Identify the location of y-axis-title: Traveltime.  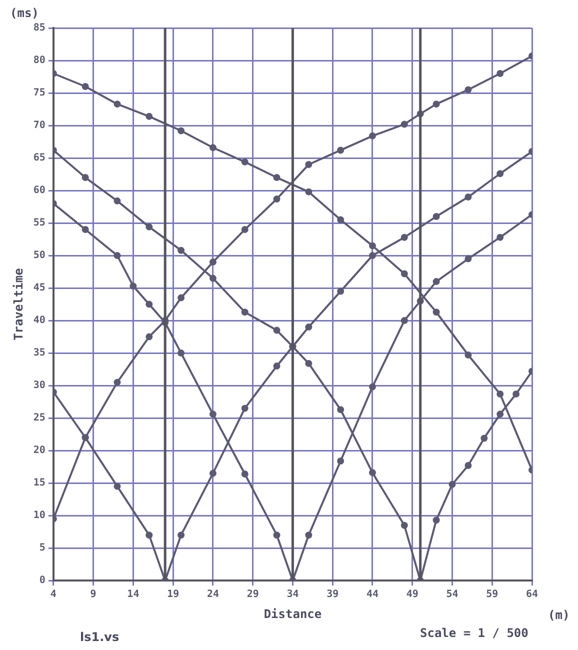
(18, 304).